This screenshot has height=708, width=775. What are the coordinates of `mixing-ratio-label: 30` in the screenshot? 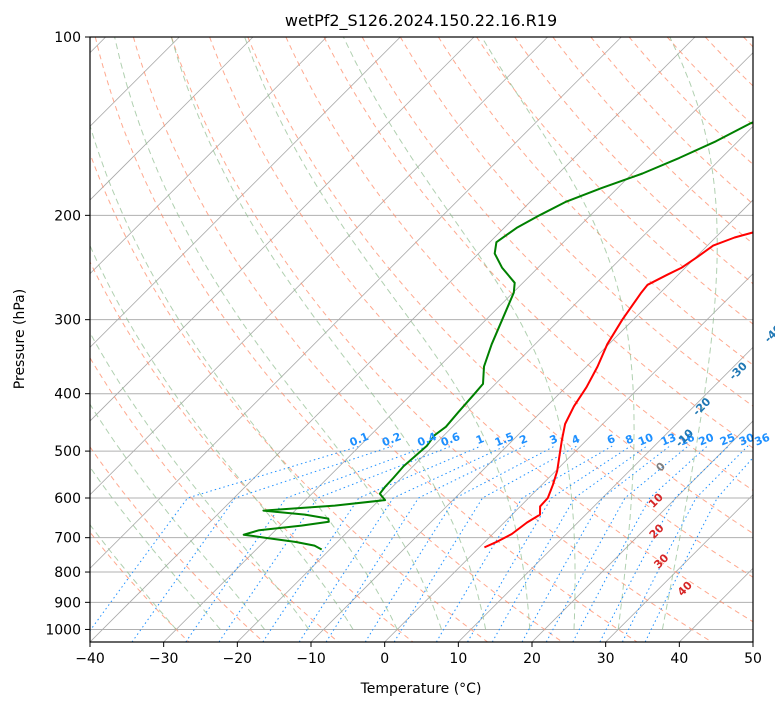 It's located at (746, 440).